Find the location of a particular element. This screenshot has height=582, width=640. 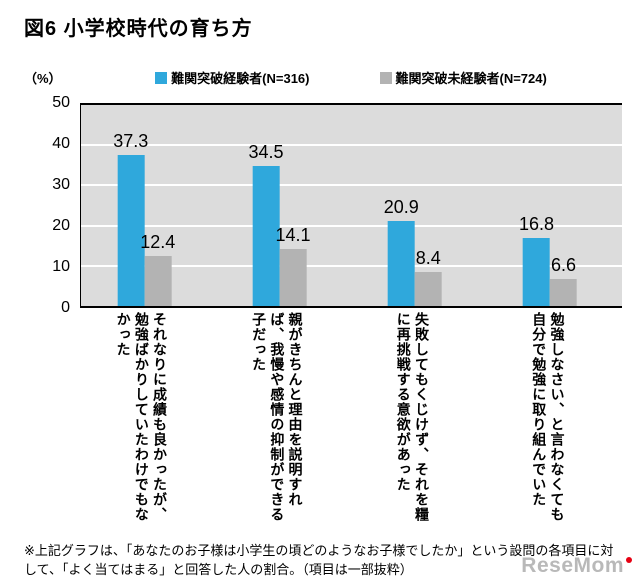

legend: 難関突破経験者(N=316) 難関突破未経験者(N=724) is located at coordinates (351, 77).